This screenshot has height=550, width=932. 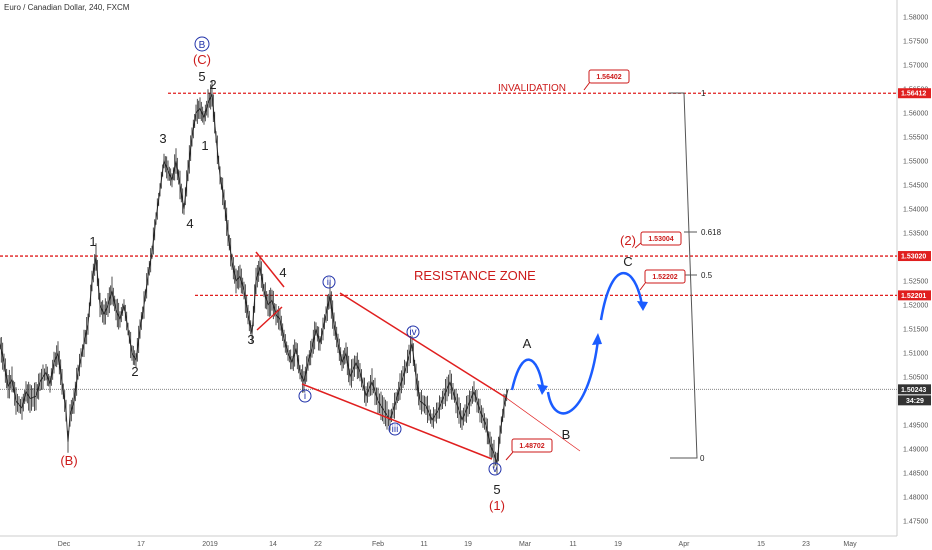 I want to click on wedge-upper-line, so click(x=422, y=345).